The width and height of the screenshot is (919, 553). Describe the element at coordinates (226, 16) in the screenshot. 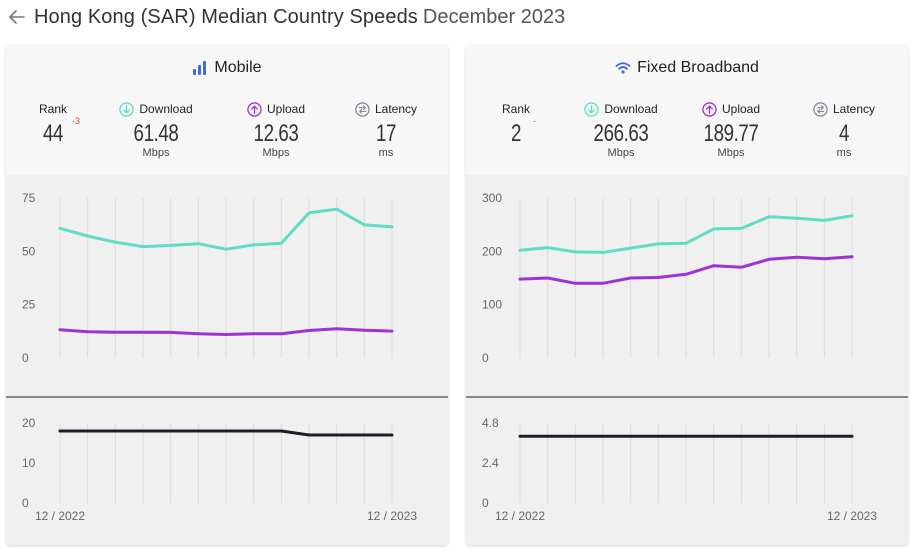

I see `page-title: Hong Kong (SAR) Median Country Speeds` at that location.